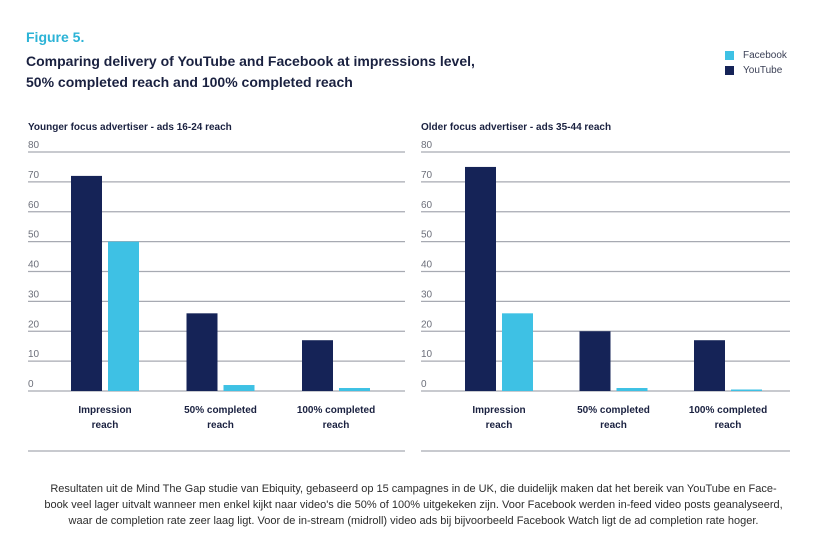  Describe the element at coordinates (427, 205) in the screenshot. I see `chart-2-tick-label-60: 60` at that location.